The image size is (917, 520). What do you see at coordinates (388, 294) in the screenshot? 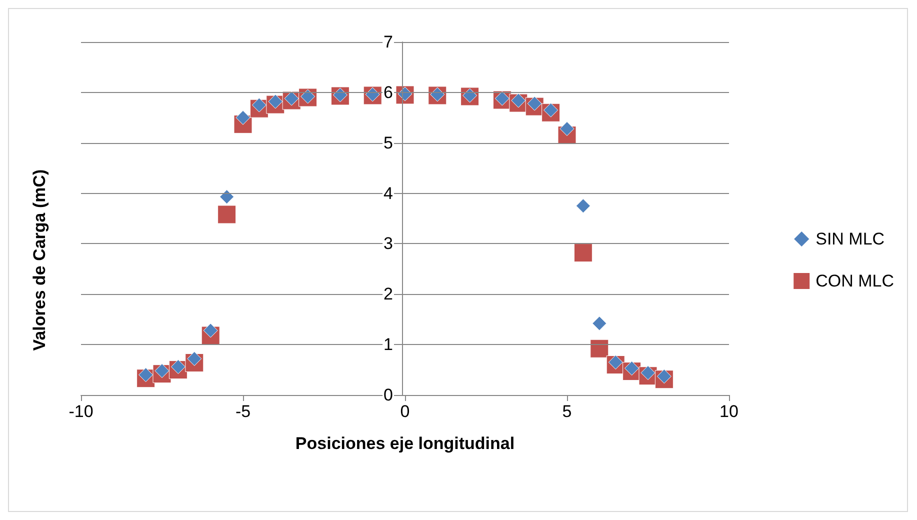
I see `y-tick-label: 2` at bounding box center [388, 294].